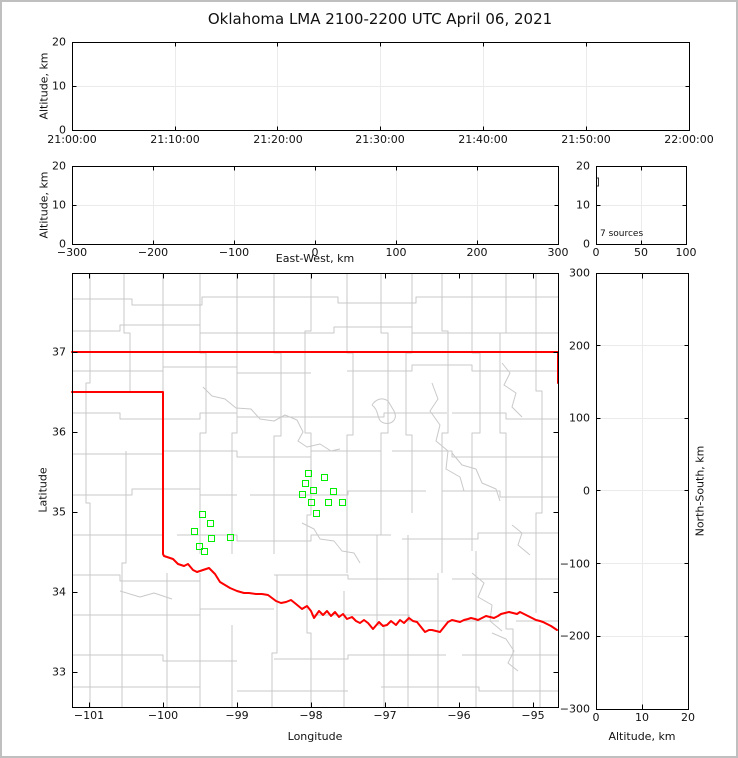  I want to click on tick-label: 21:00:00, so click(72, 139).